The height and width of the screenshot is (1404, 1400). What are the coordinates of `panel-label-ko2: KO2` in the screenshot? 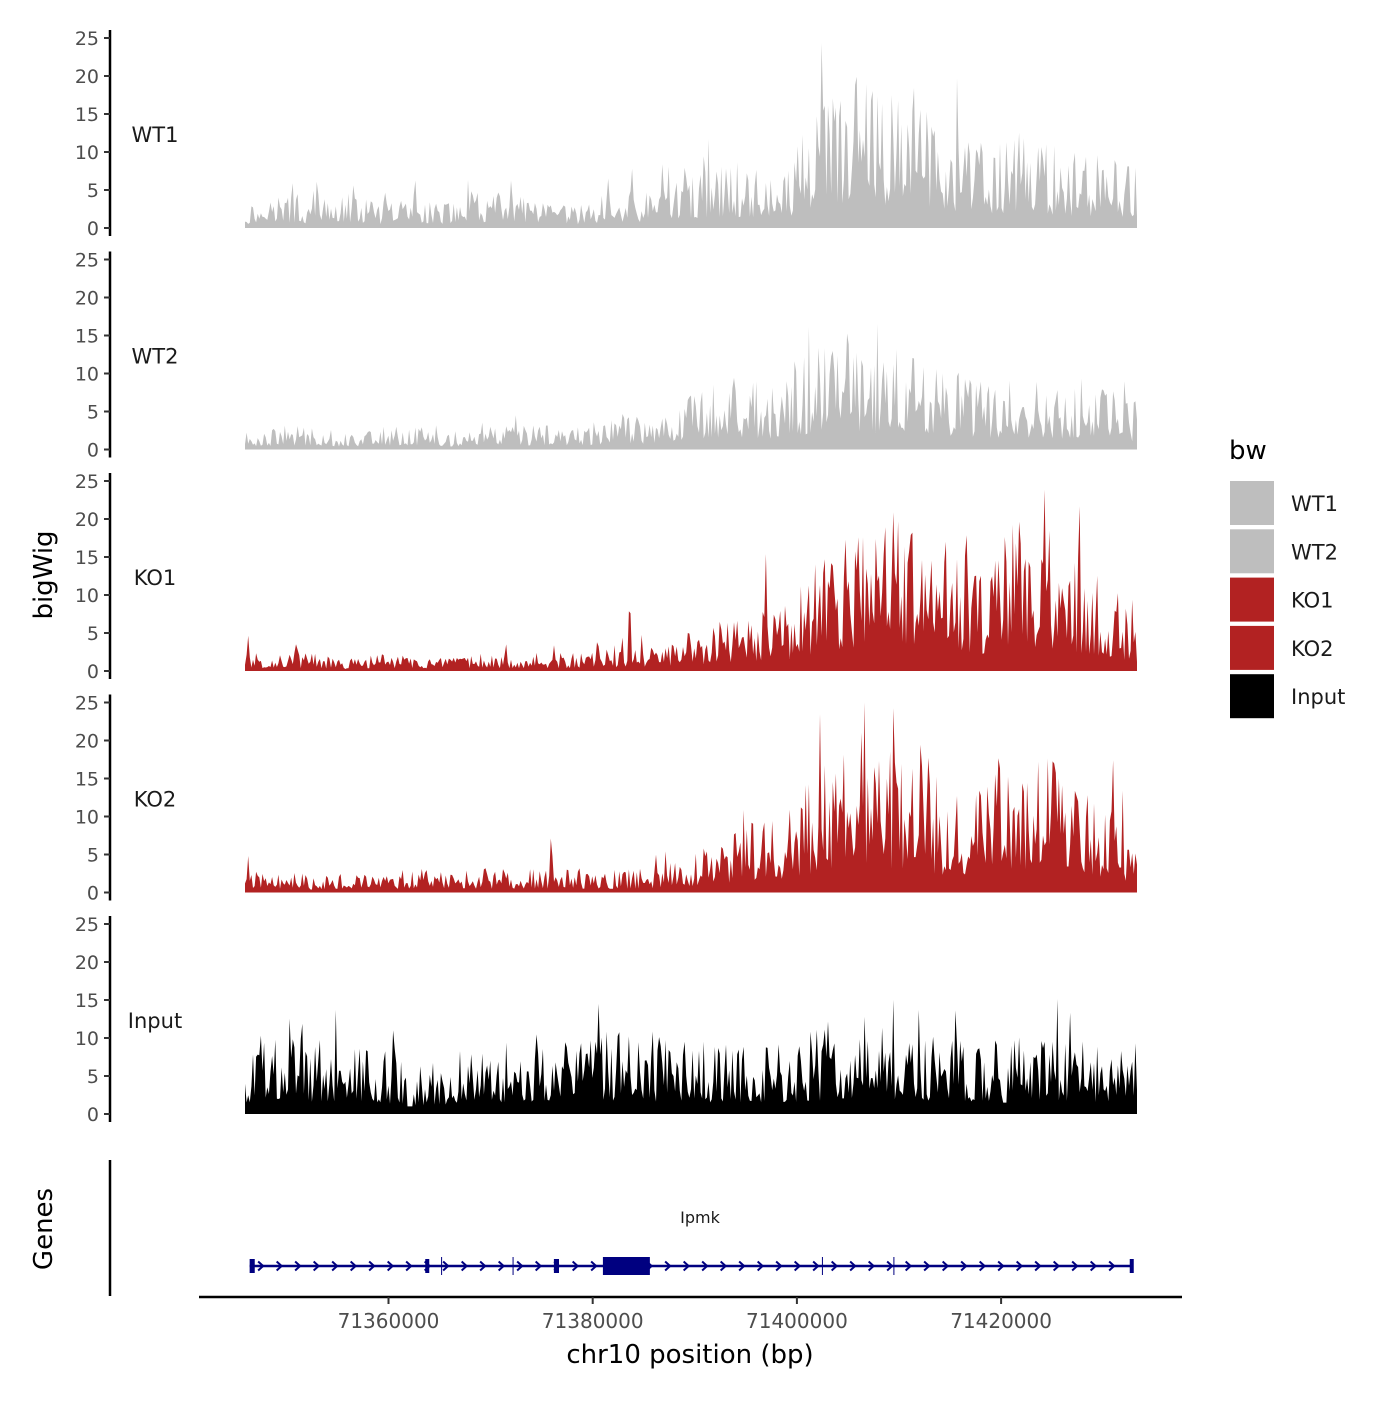 It's located at (155, 800).